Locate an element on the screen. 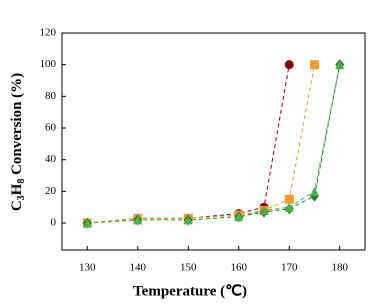 This screenshot has width=380, height=304. x-tick-label: 130 is located at coordinates (87, 268).